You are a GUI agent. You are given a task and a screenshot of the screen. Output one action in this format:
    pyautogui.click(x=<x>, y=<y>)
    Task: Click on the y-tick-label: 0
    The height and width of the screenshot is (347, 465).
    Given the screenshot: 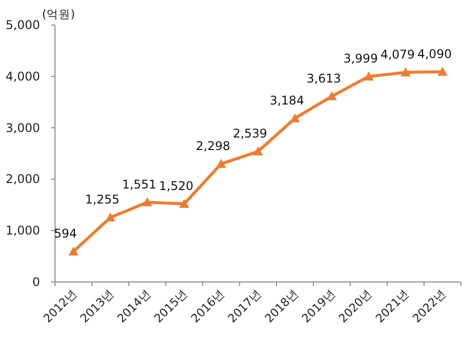 What is the action you would take?
    pyautogui.click(x=36, y=282)
    